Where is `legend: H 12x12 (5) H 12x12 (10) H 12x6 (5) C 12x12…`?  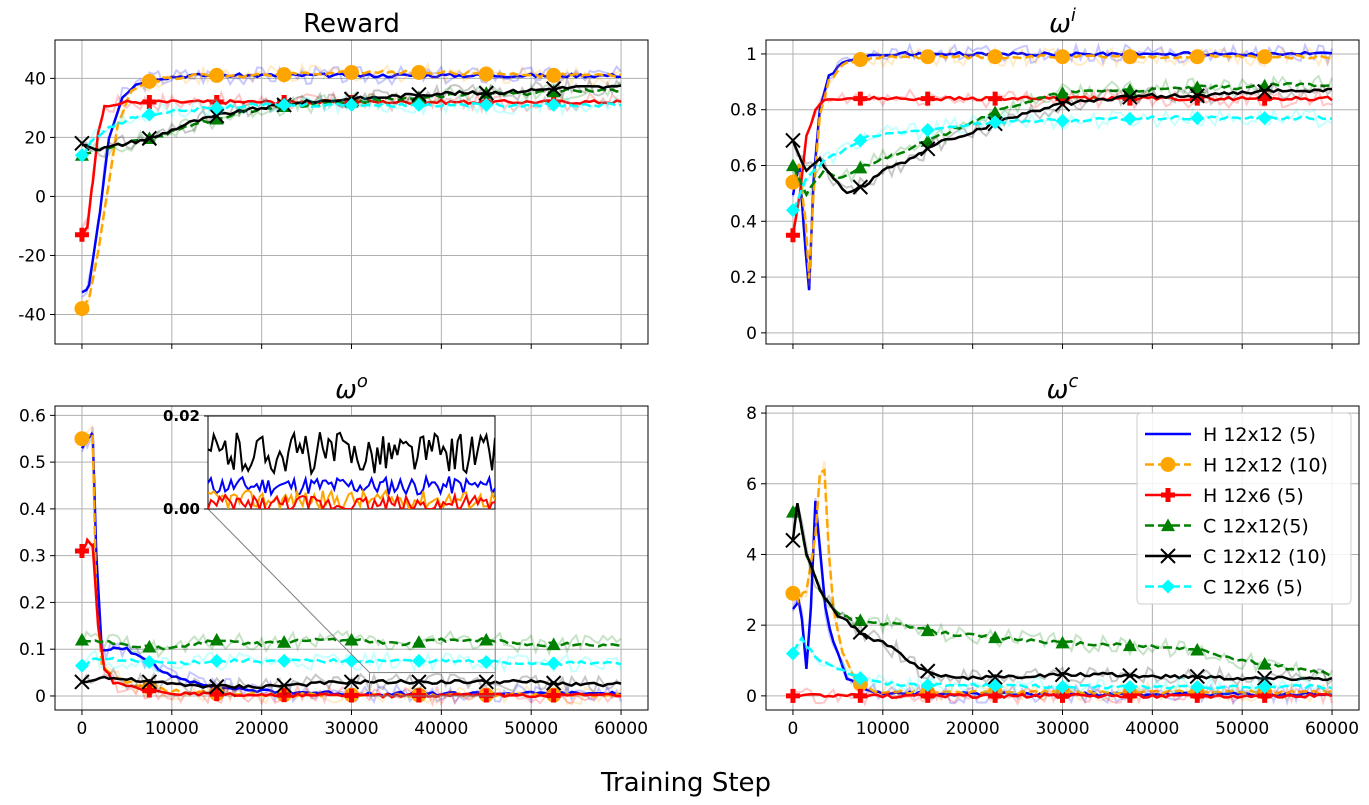
legend: H 12x12 (5) H 12x12 (10) H 12x6 (5) C 12x12… is located at coordinates (1244, 508).